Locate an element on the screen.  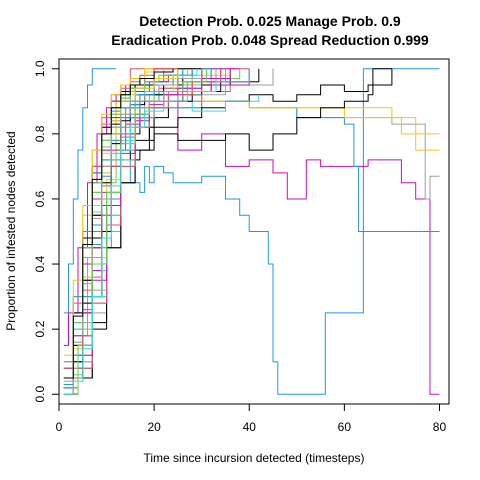
chart-title-line-1: Detection Prob. 0.025 Manage Prob. 0.9 is located at coordinates (270, 21).